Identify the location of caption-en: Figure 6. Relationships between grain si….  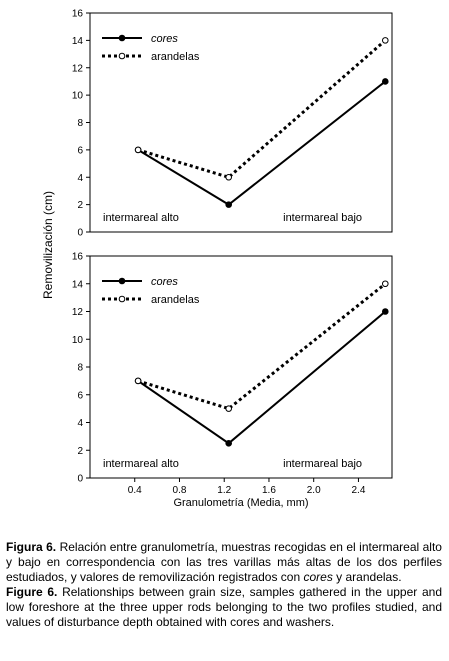
(224, 607).